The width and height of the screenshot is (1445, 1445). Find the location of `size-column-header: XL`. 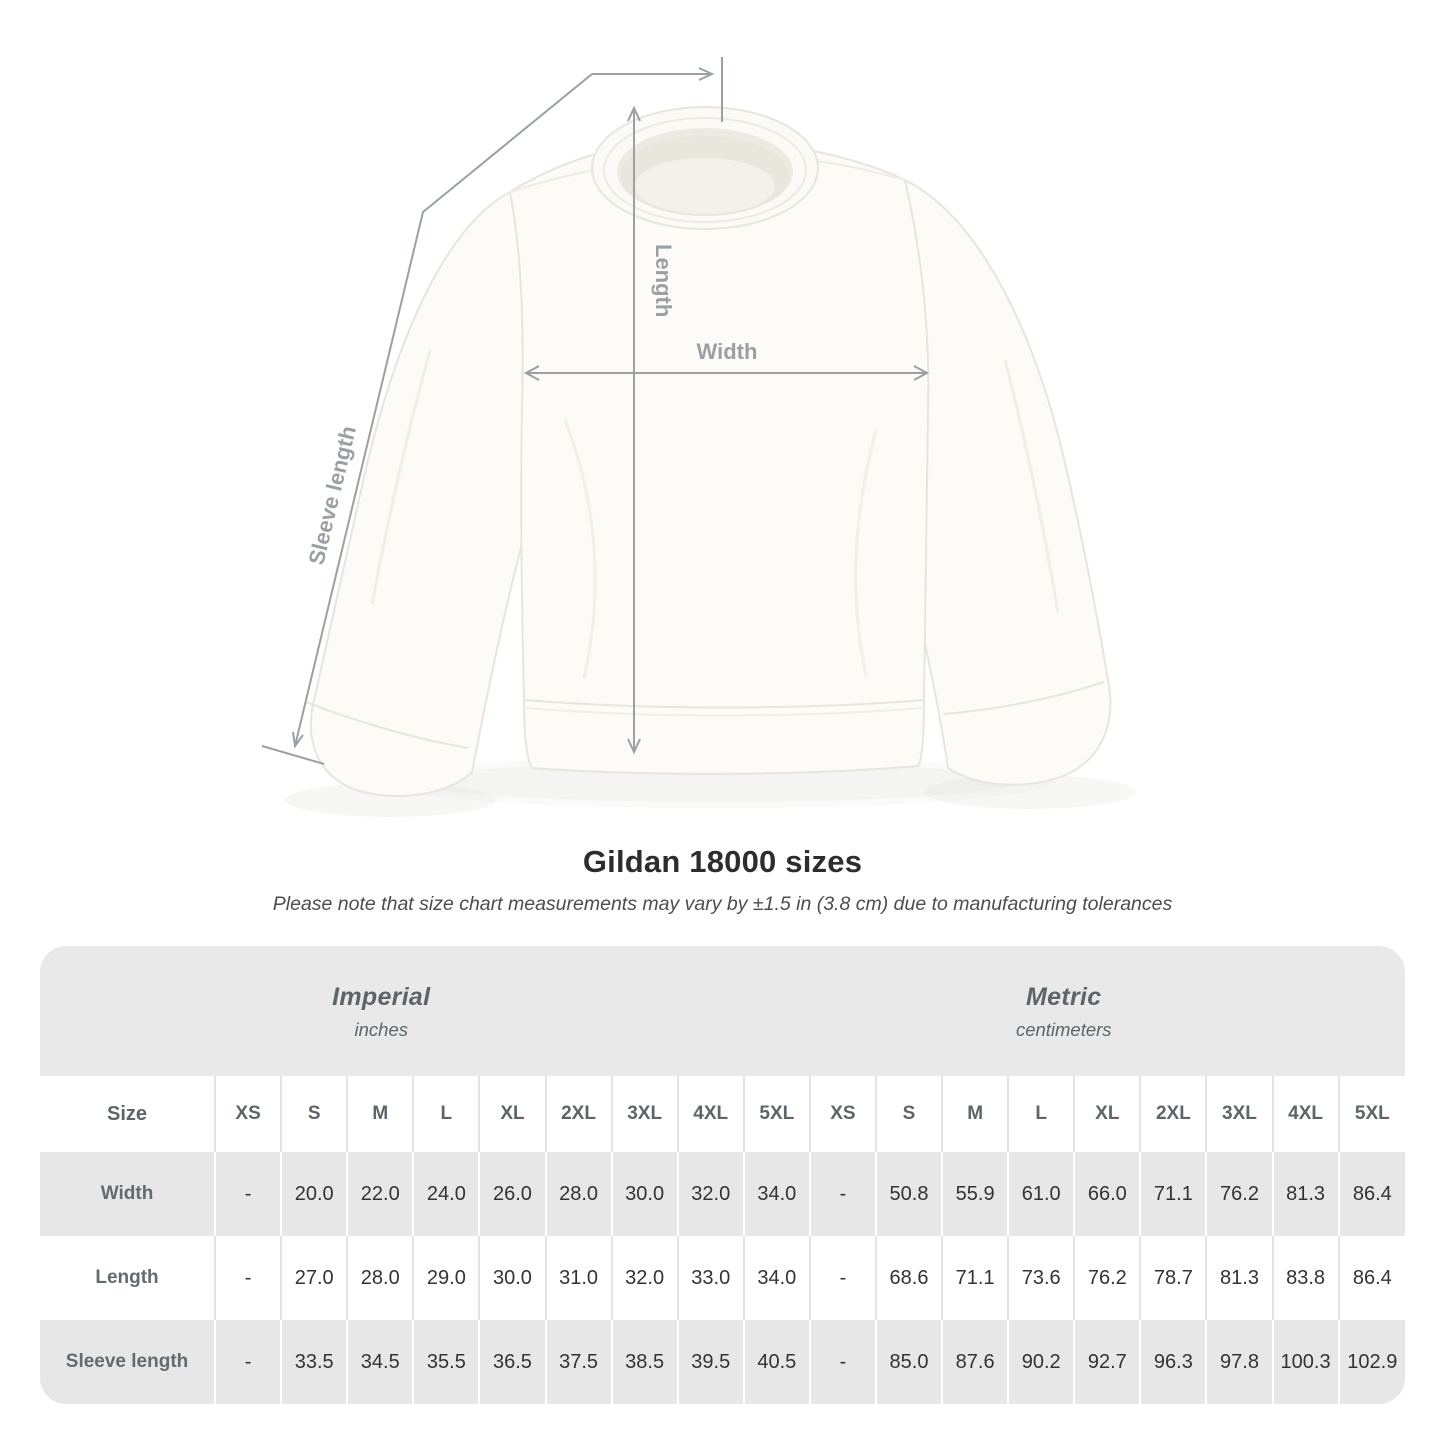

size-column-header: XL is located at coordinates (1107, 1114).